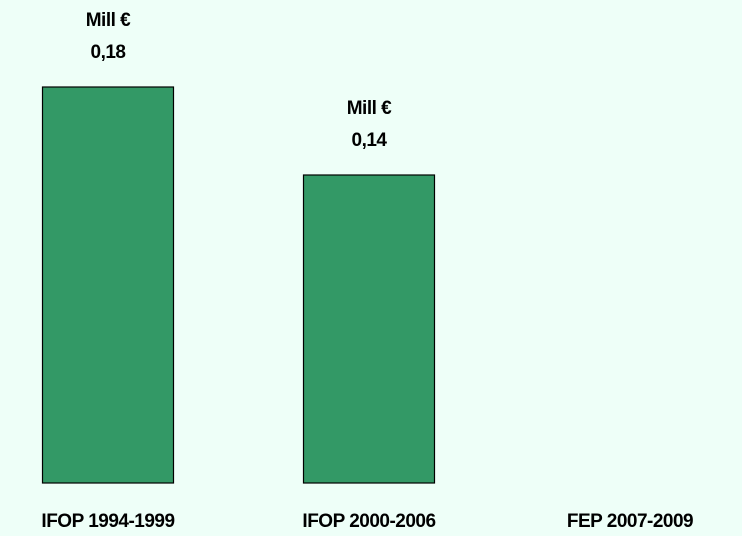 The width and height of the screenshot is (742, 536). Describe the element at coordinates (368, 521) in the screenshot. I see `x-tick-label: IFOP 2000-2006` at that location.